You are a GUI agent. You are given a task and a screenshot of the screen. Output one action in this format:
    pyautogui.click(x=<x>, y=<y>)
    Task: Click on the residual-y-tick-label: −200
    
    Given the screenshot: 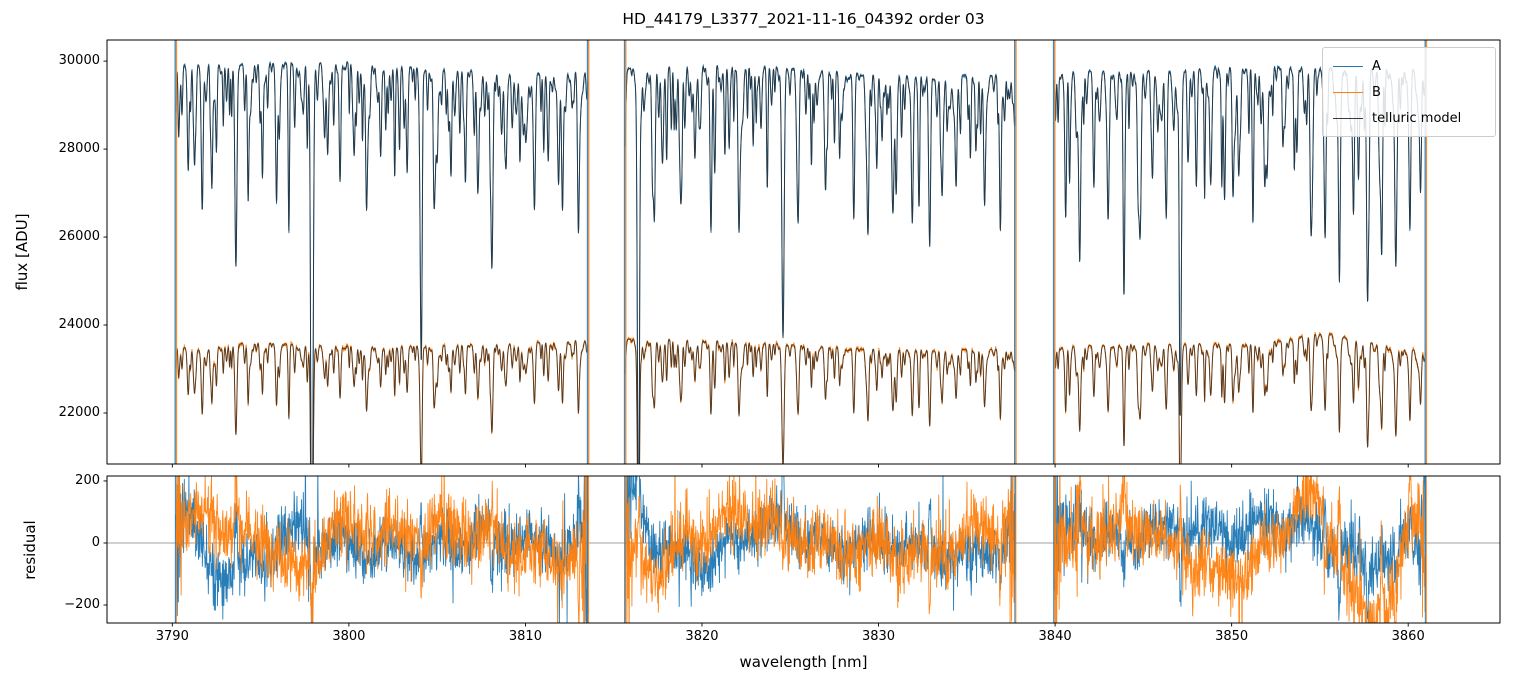 What is the action you would take?
    pyautogui.click(x=82, y=604)
    